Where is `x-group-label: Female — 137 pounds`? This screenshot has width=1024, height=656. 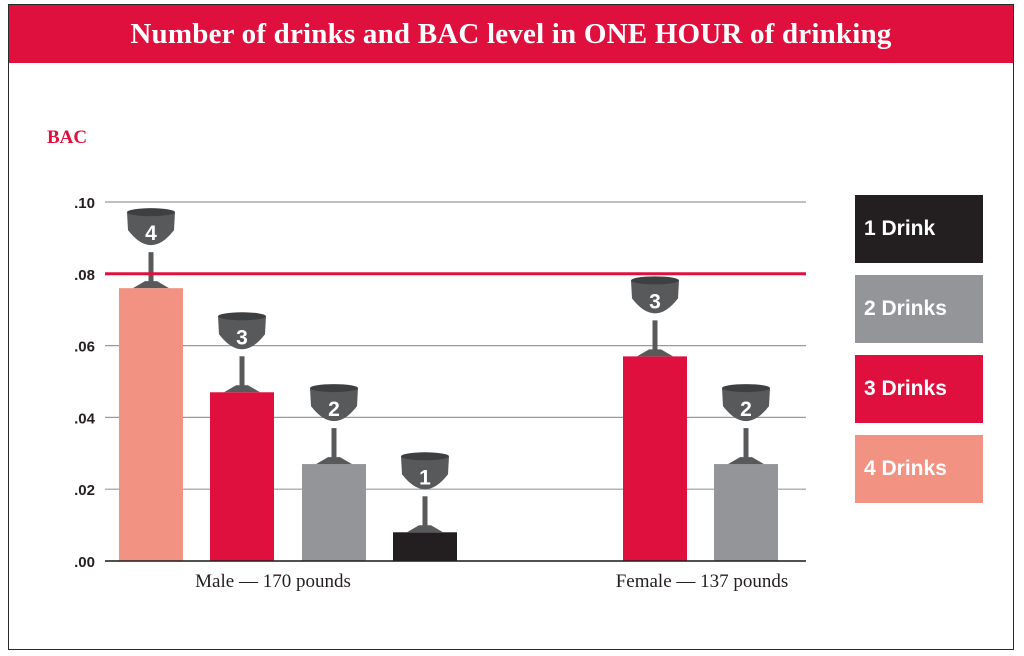
x-group-label: Female — 137 pounds is located at coordinates (702, 581).